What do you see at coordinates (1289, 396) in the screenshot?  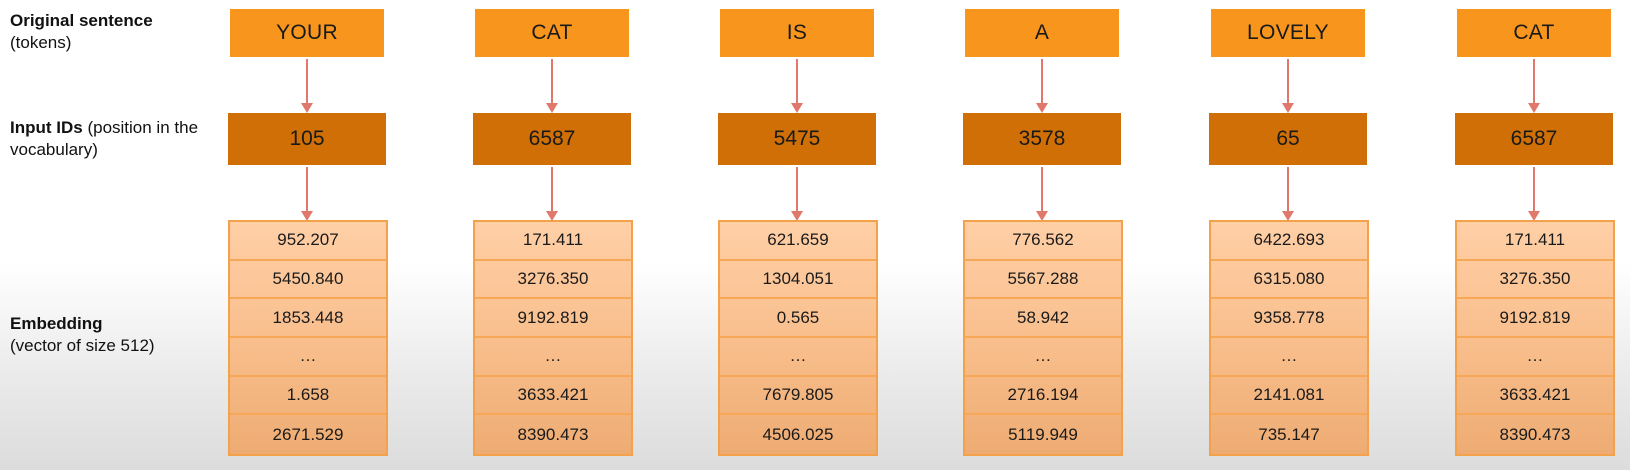 I see `embedding-value: 2141.081` at bounding box center [1289, 396].